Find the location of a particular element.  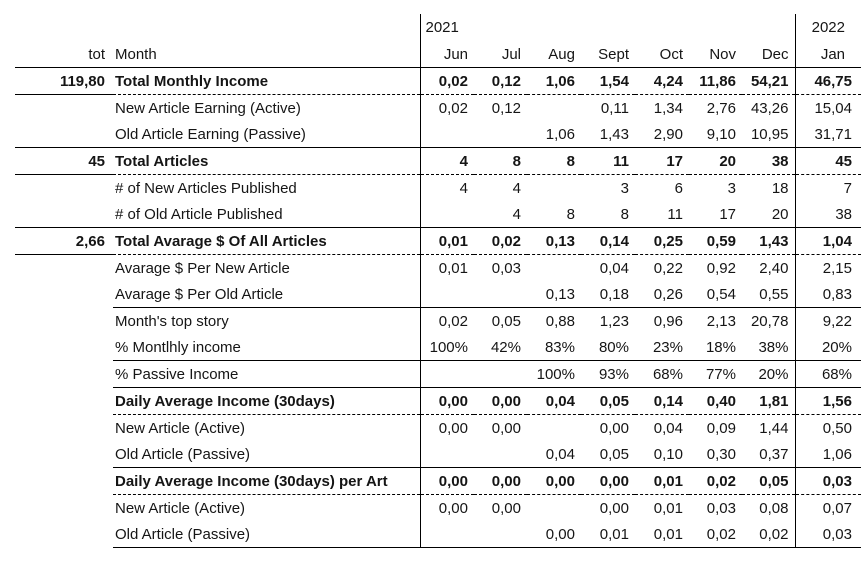

value-cell-dec: 0,55 is located at coordinates (768, 294).